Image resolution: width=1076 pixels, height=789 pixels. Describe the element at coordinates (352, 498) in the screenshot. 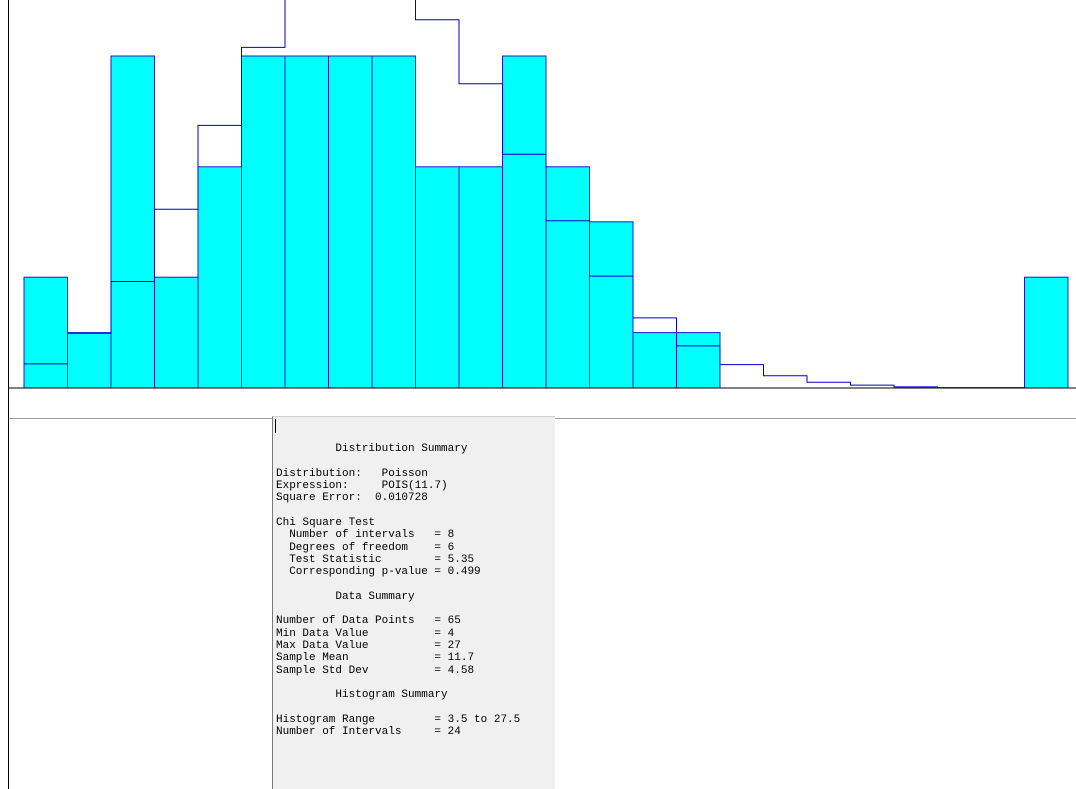

I see `square-error-row: Square Error: 0.010728` at that location.